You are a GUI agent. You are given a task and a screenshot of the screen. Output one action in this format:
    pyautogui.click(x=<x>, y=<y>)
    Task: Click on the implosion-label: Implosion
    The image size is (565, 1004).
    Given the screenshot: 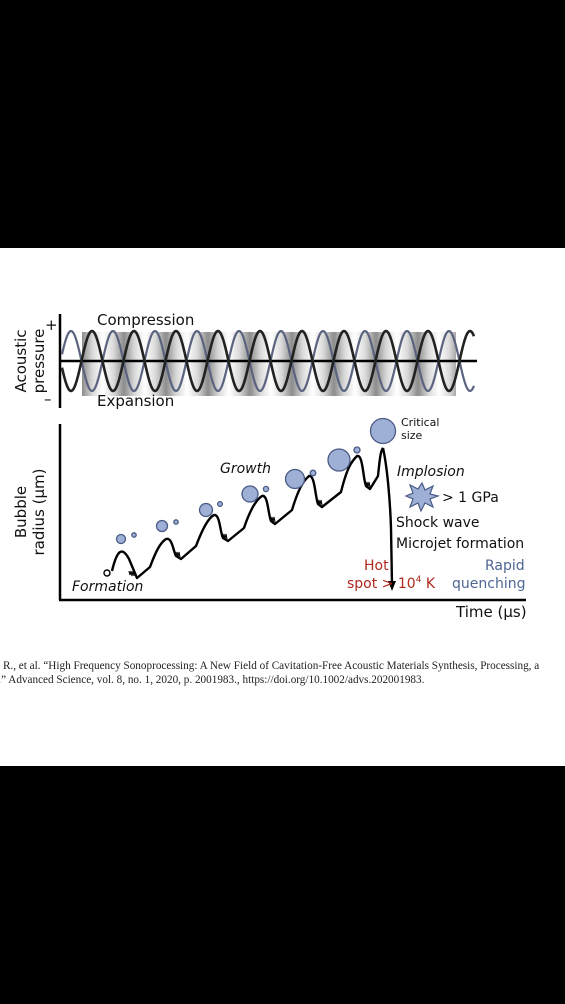 What is the action you would take?
    pyautogui.click(x=431, y=472)
    